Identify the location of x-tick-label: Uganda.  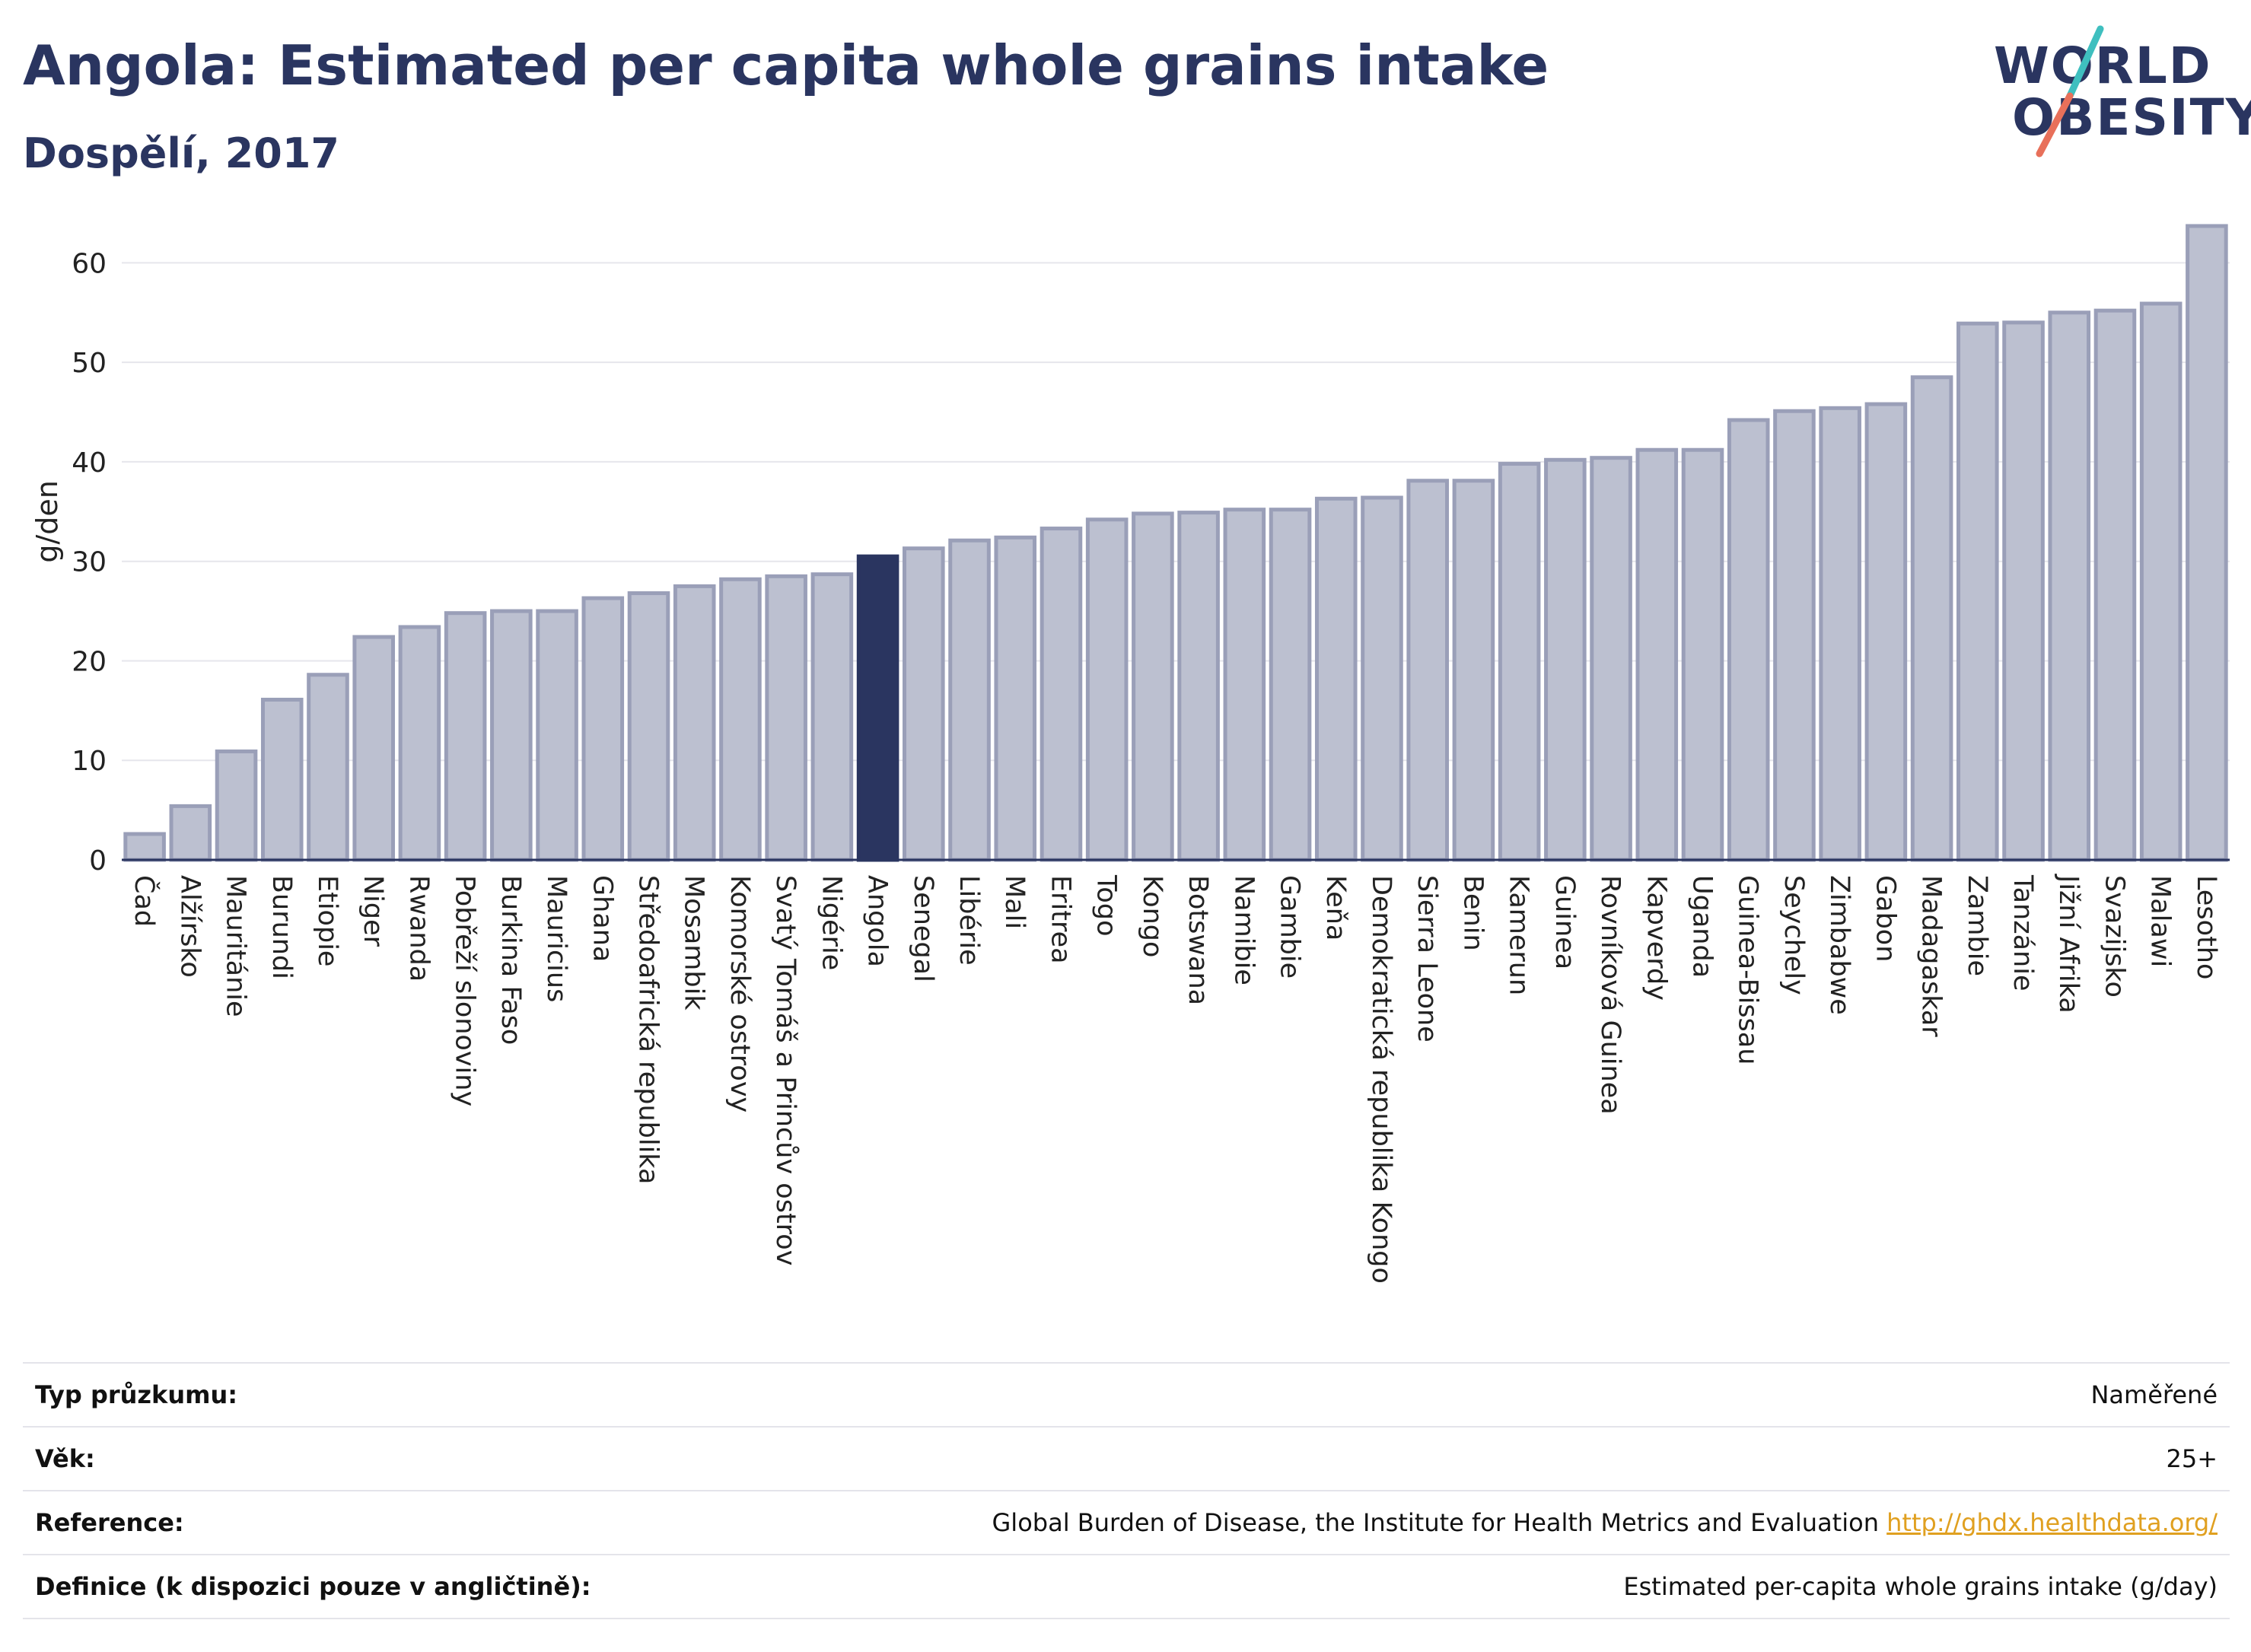
(1702, 926).